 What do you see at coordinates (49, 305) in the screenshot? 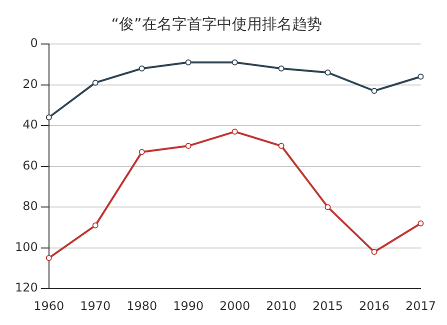
I see `x-tick-label: 1960` at bounding box center [49, 305].